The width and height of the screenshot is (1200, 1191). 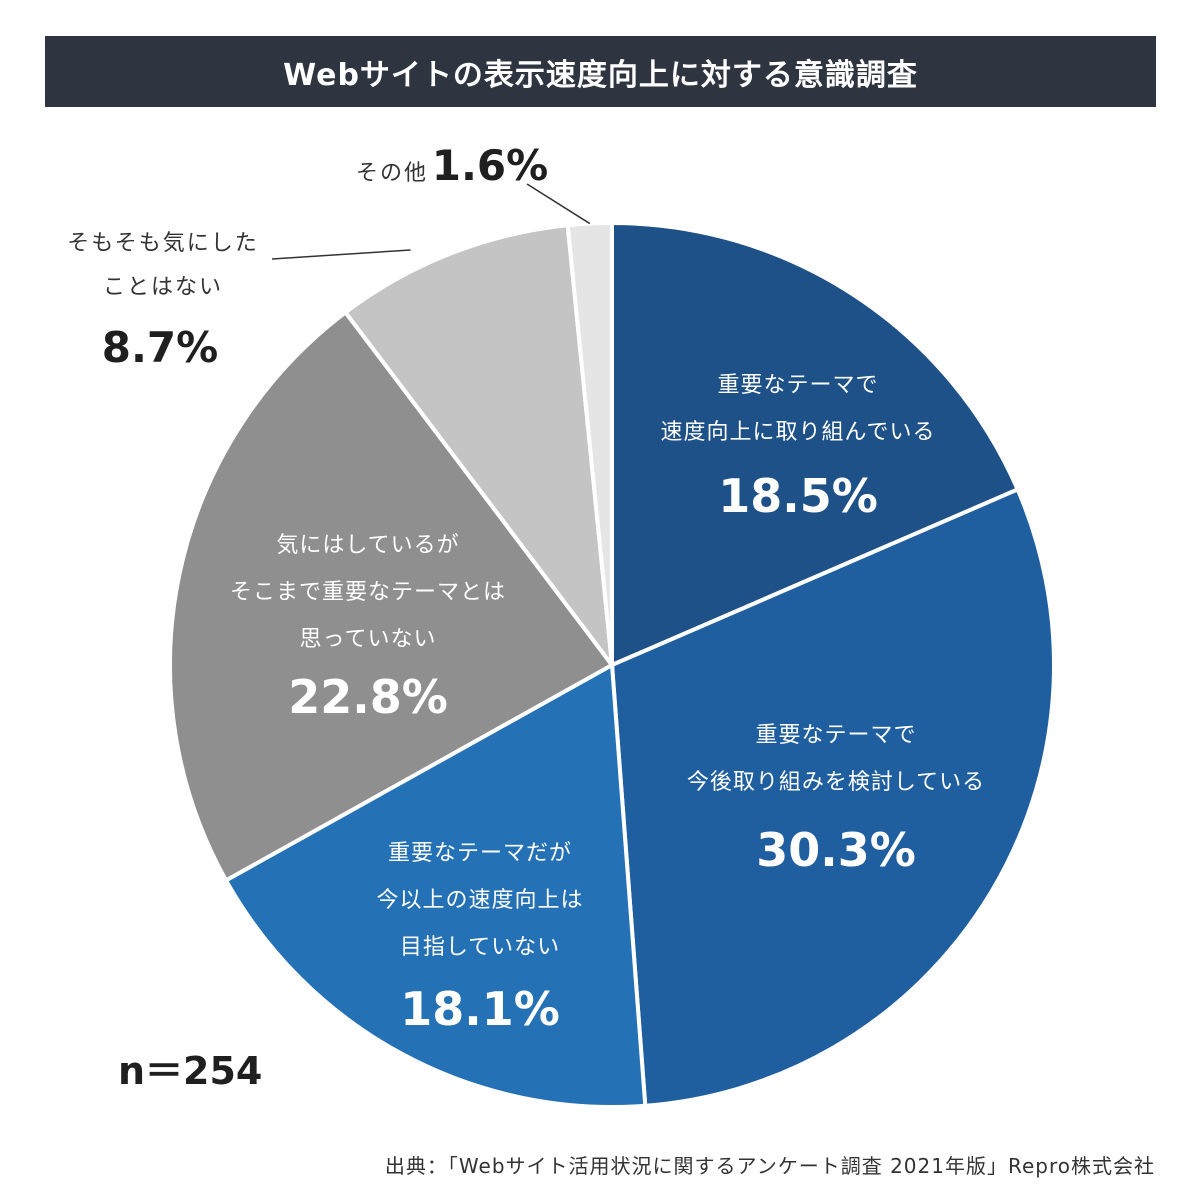 What do you see at coordinates (600, 75) in the screenshot?
I see `chart-title: Webサイトの表示速度向上に対する意識調査` at bounding box center [600, 75].